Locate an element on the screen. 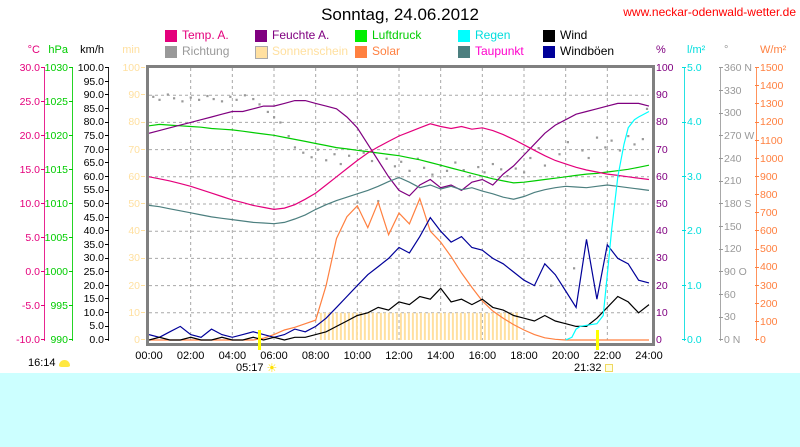 The height and width of the screenshot is (447, 800). series-regen is located at coordinates (607, 225).